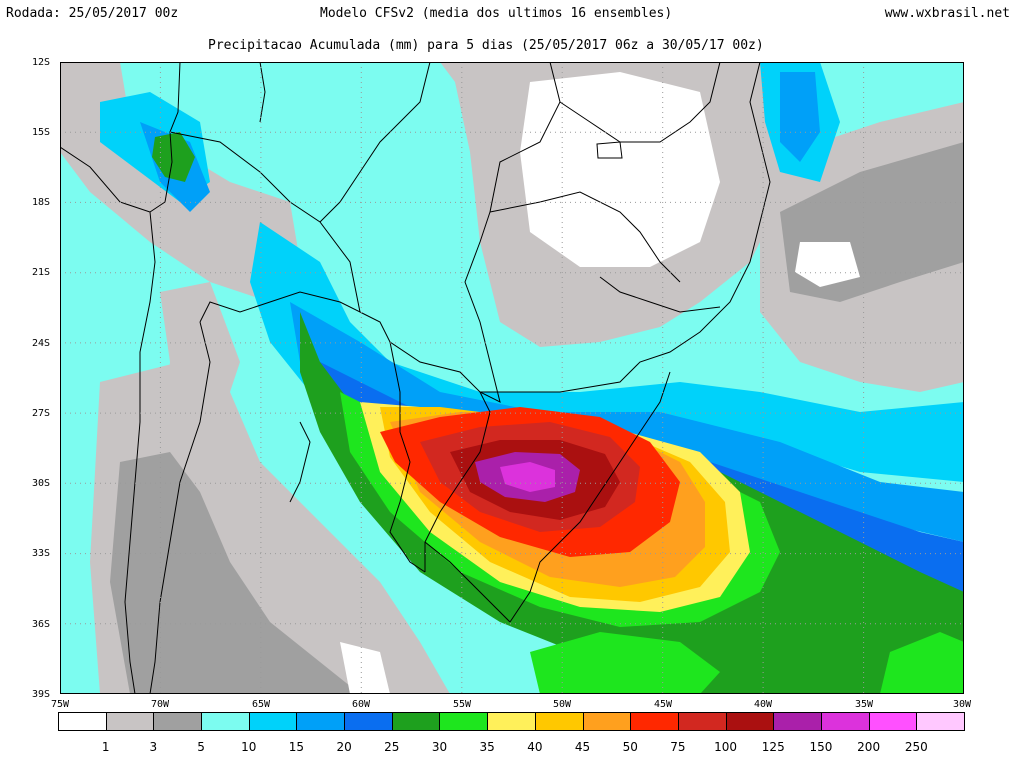 Image resolution: width=1024 pixels, height=768 pixels. What do you see at coordinates (41, 483) in the screenshot?
I see `lat-label: 30S` at bounding box center [41, 483].